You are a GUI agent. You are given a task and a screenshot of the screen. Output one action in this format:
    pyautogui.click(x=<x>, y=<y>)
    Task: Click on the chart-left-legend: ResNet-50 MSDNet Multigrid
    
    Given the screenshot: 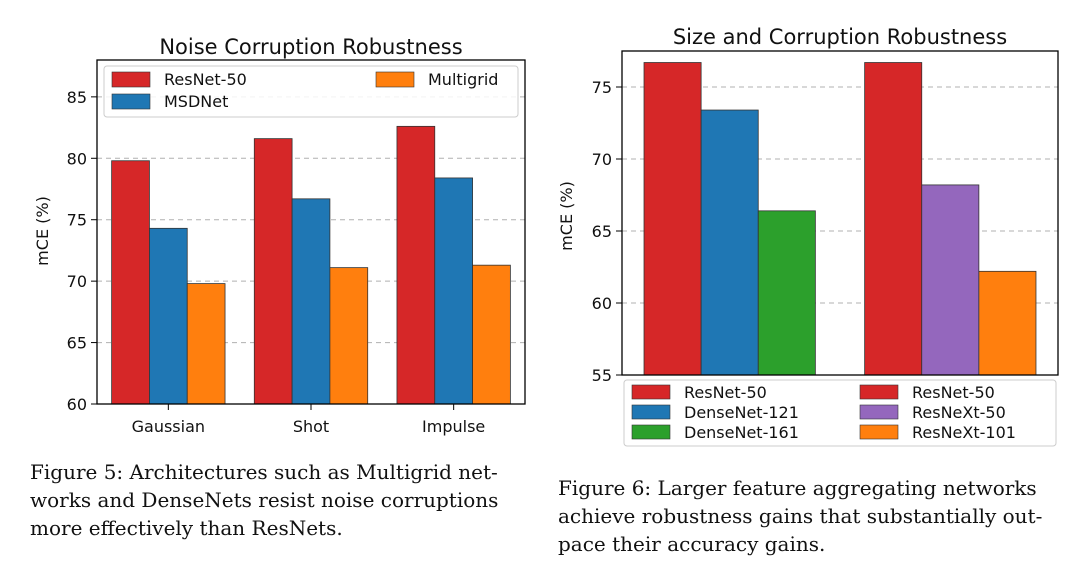 What is the action you would take?
    pyautogui.click(x=311, y=91)
    